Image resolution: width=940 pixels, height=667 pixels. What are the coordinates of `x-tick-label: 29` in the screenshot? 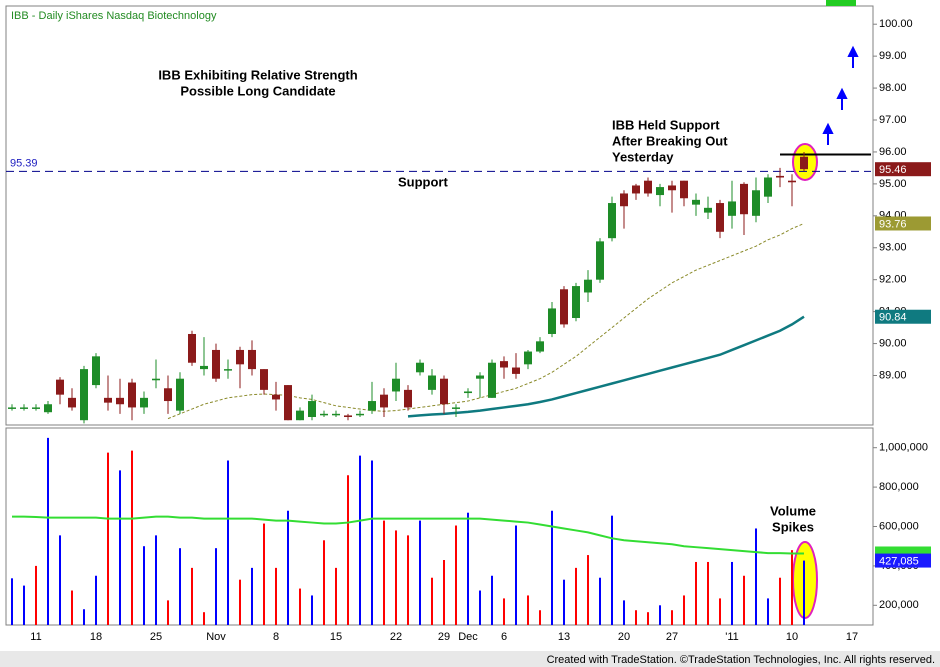 It's located at (444, 637).